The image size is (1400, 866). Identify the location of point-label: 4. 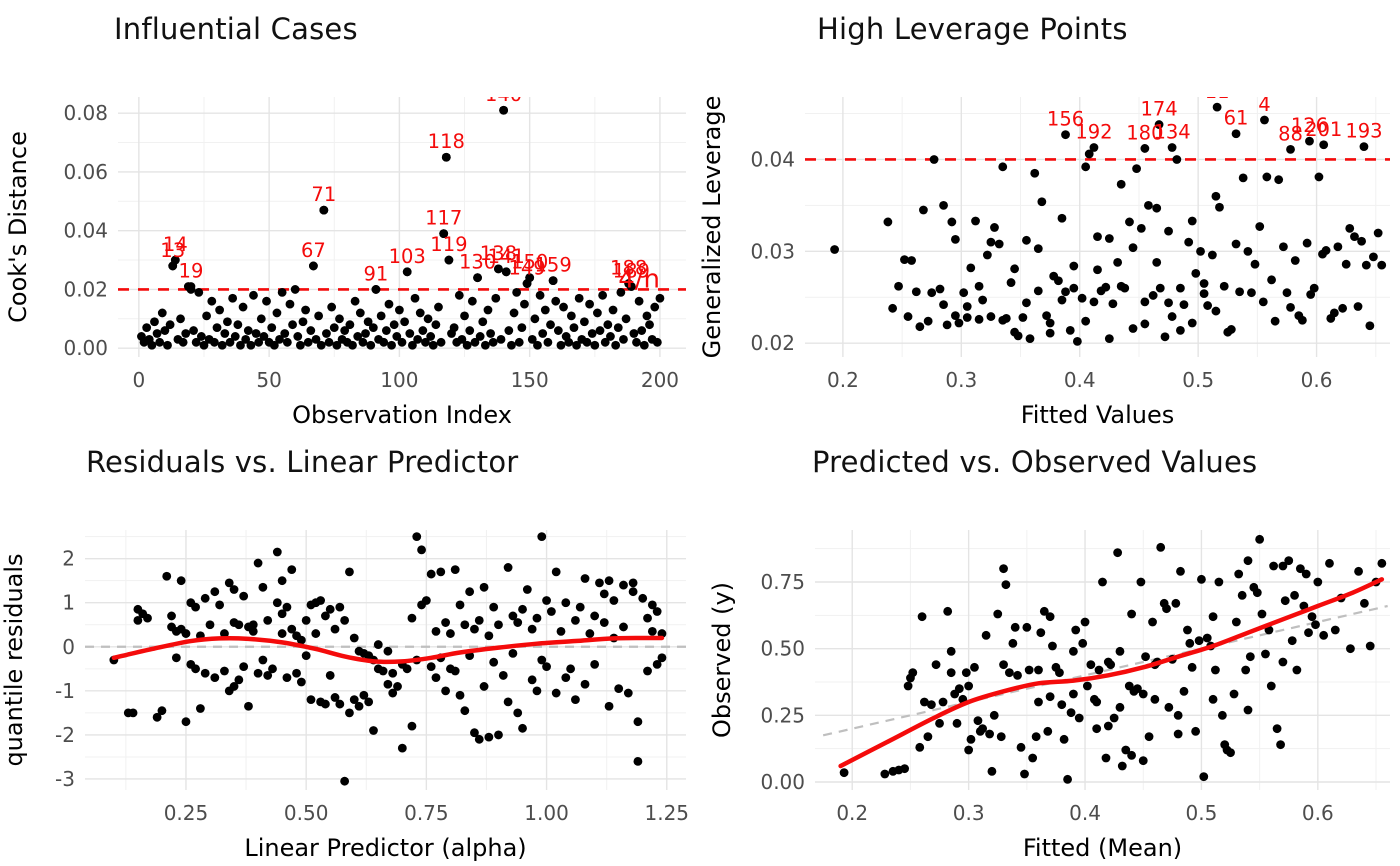
(1264, 104).